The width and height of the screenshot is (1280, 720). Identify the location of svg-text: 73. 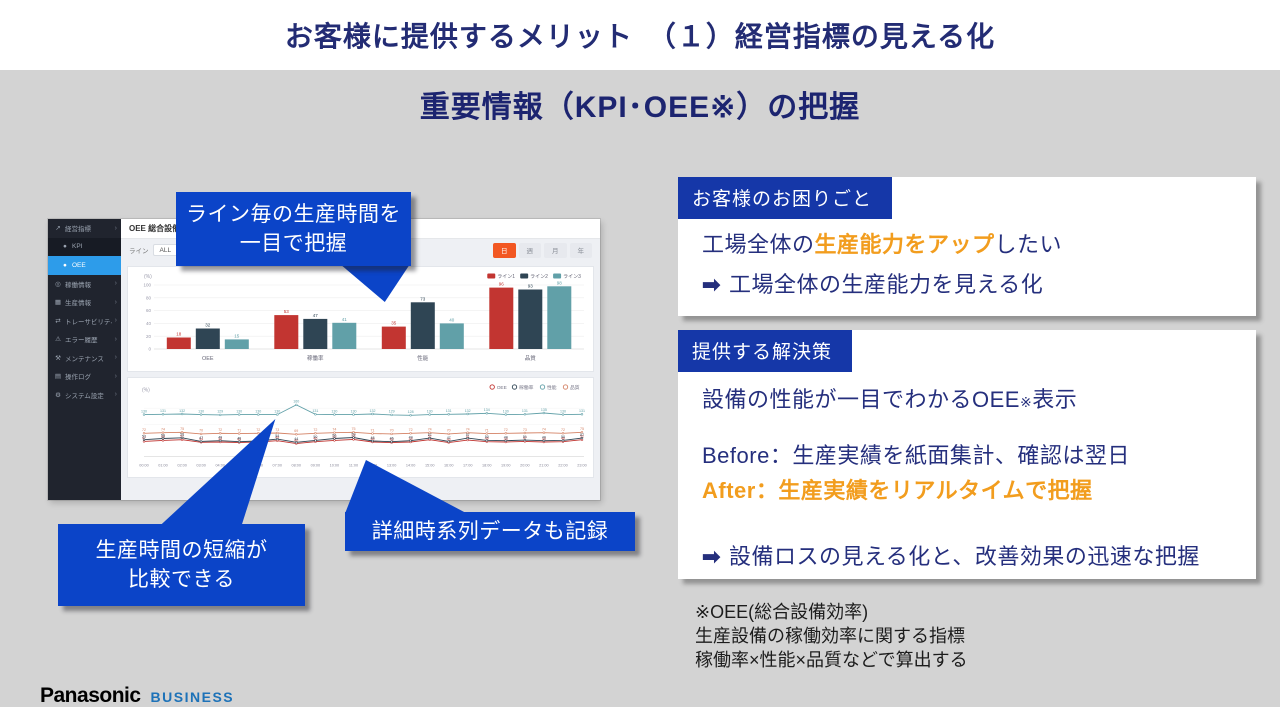
(423, 298).